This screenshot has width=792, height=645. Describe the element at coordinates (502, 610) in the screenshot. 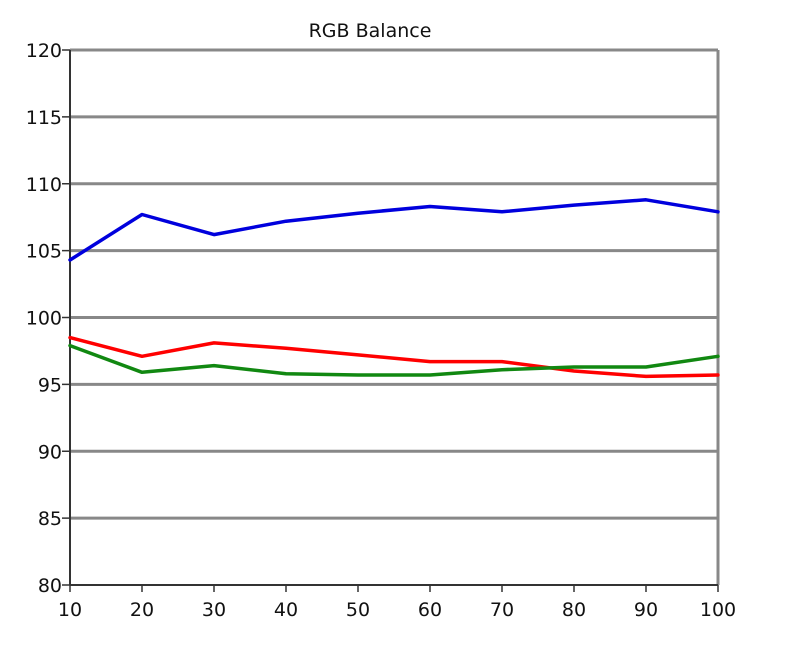

I see `x-tick-label-70: 70` at that location.